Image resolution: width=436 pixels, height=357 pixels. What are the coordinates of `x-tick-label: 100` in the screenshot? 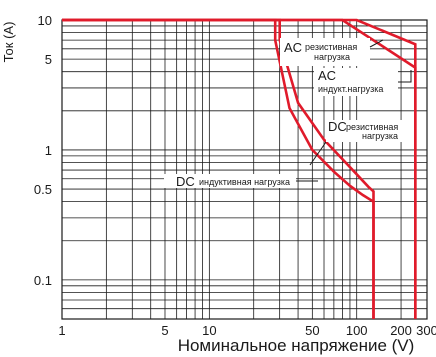 It's located at (357, 330).